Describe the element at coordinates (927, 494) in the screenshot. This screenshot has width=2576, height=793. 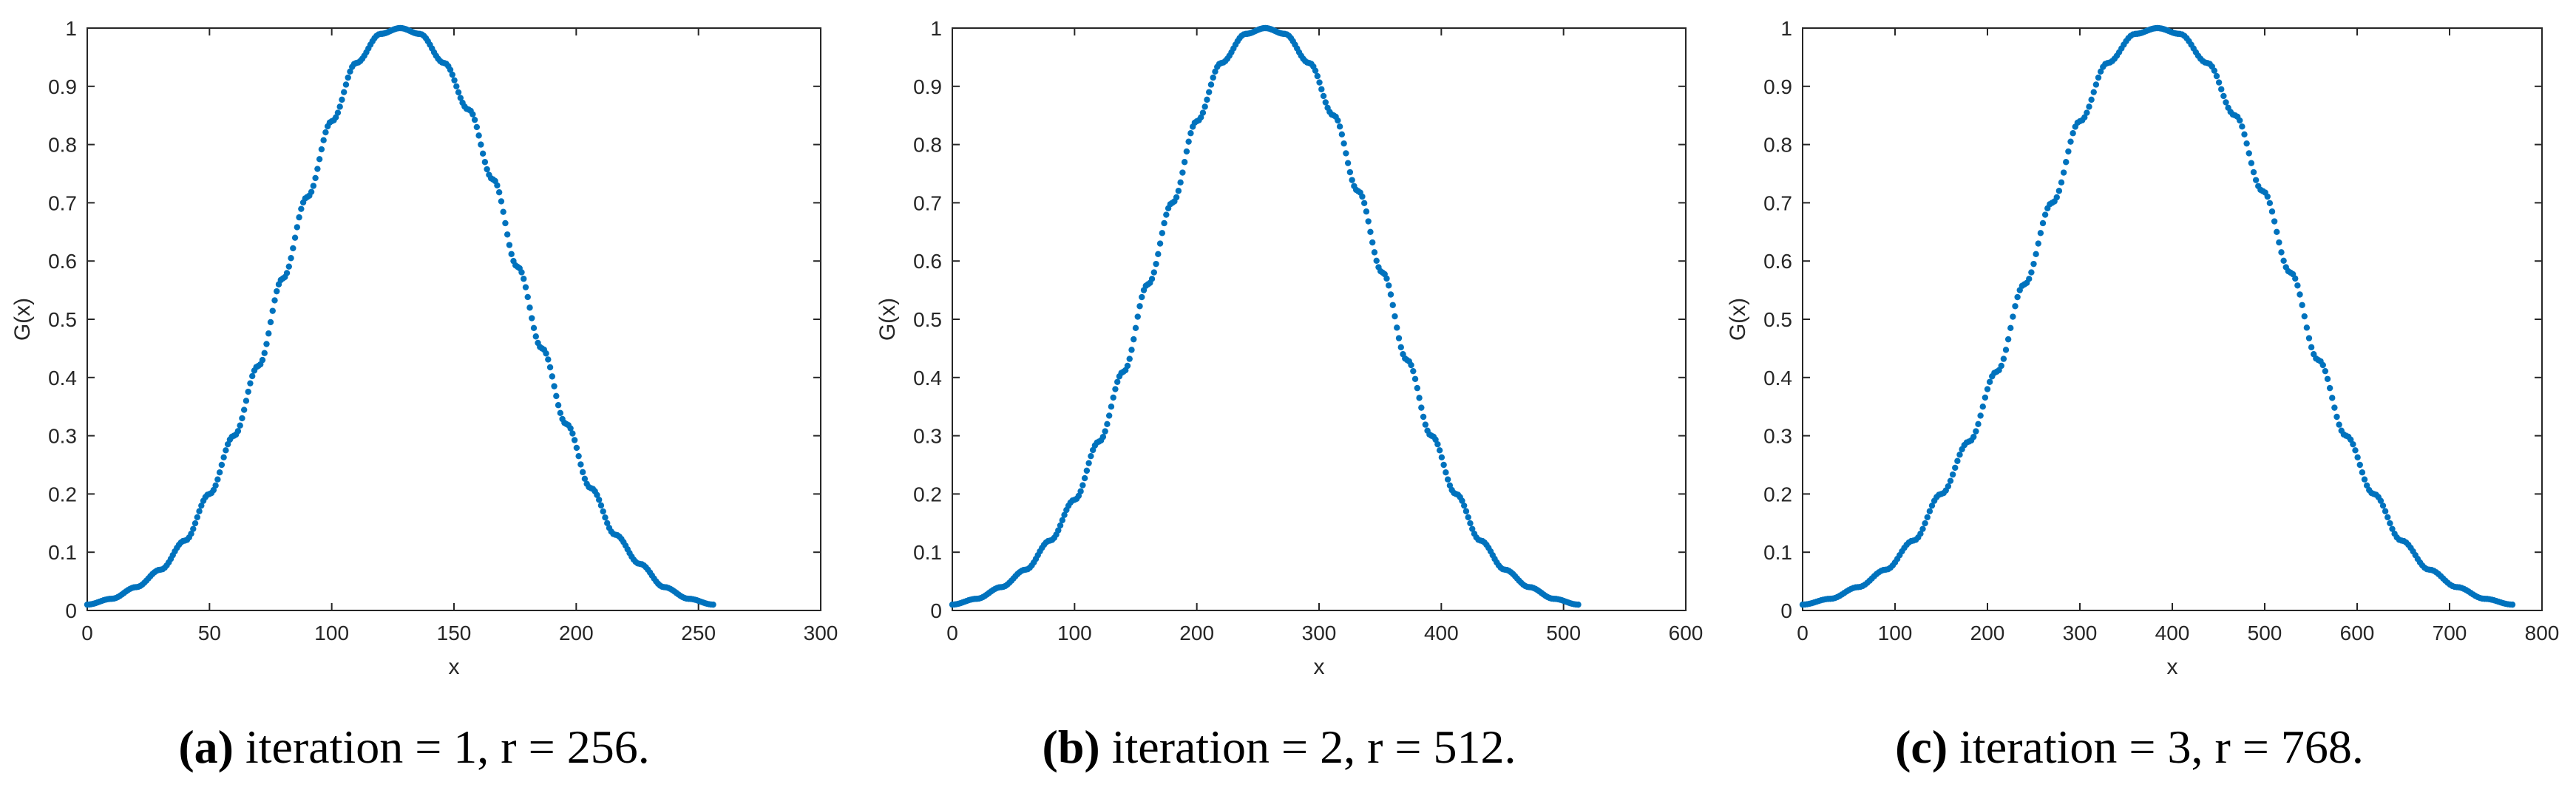
I see `y-tick-label: 0.2` at that location.